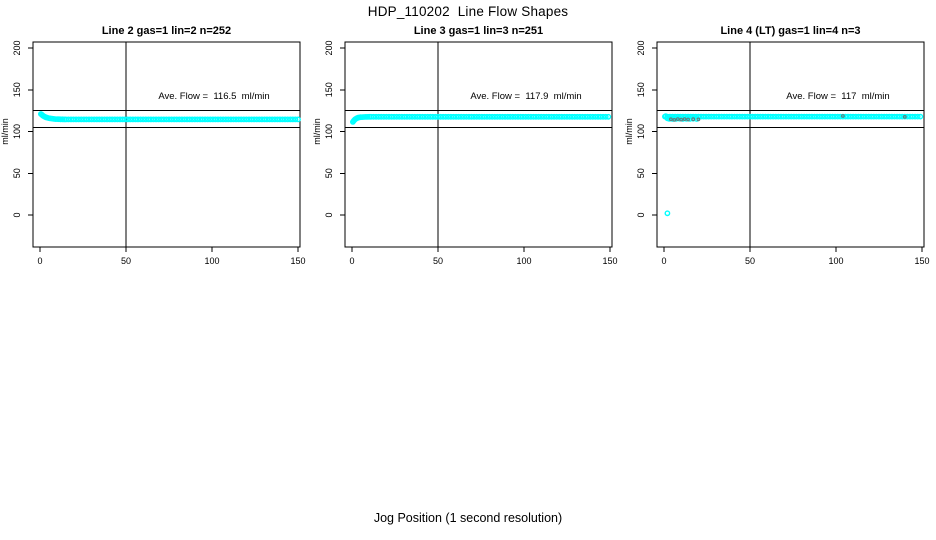 This screenshot has height=540, width=936. What do you see at coordinates (525, 96) in the screenshot?
I see `ave-flow-annotation: Ave. Flow = 117.9 ml/min` at bounding box center [525, 96].